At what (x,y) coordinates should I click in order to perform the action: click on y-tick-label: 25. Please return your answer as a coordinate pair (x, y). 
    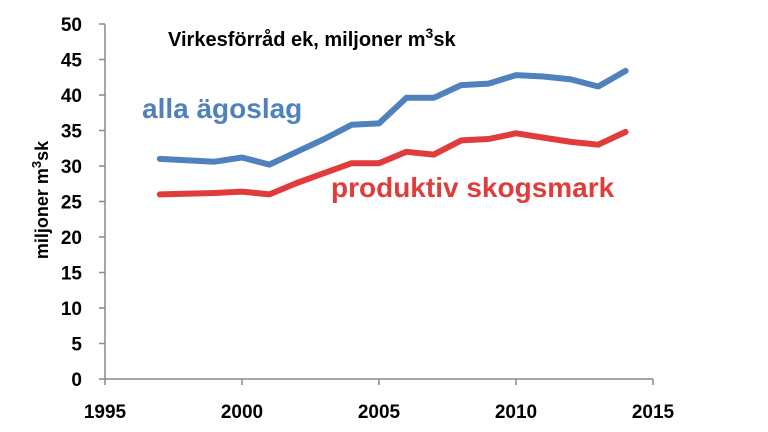
    Looking at the image, I should click on (72, 203).